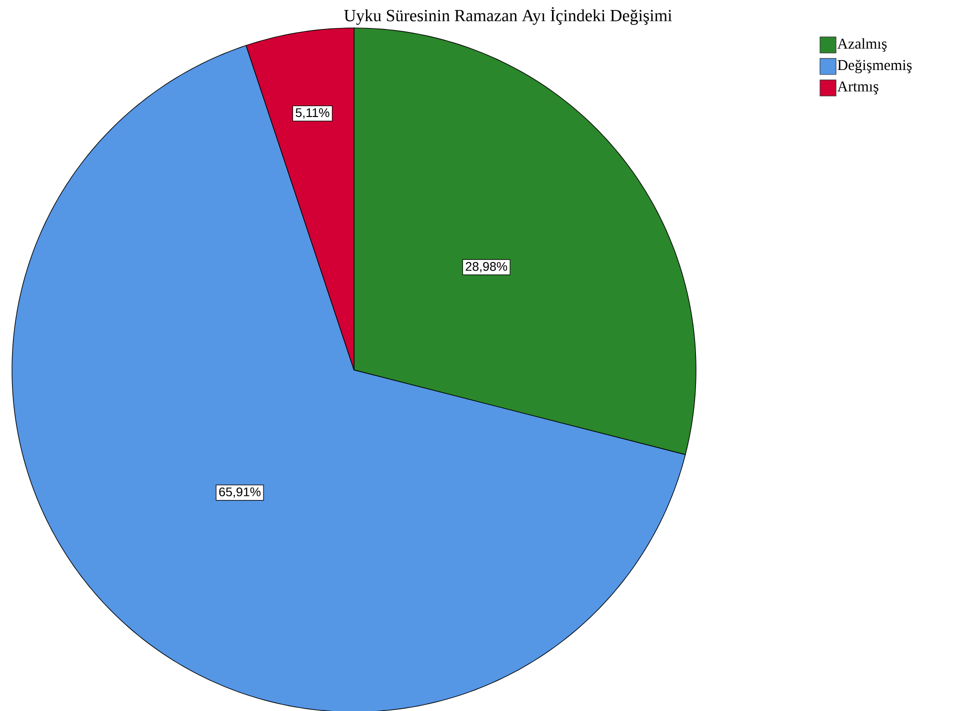 The width and height of the screenshot is (958, 711). I want to click on legend-label: Değişmemiş, so click(875, 67).